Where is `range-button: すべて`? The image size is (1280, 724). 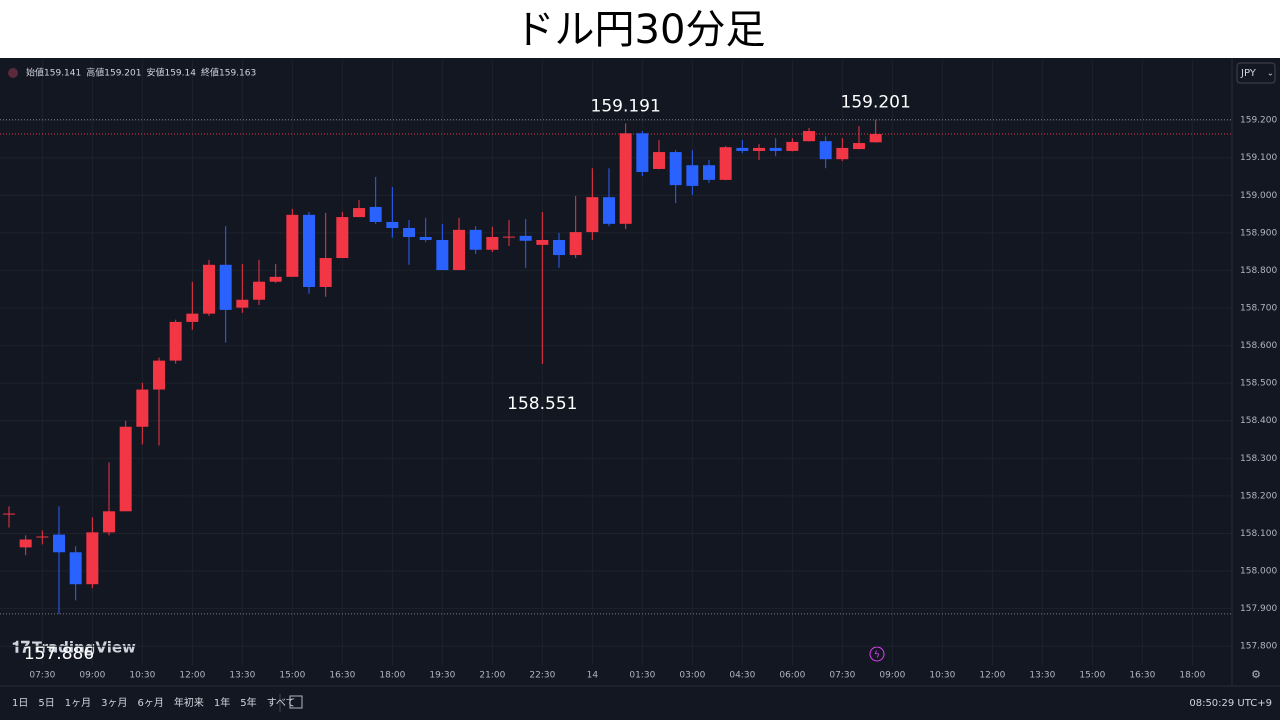
range-button: すべて is located at coordinates (281, 703).